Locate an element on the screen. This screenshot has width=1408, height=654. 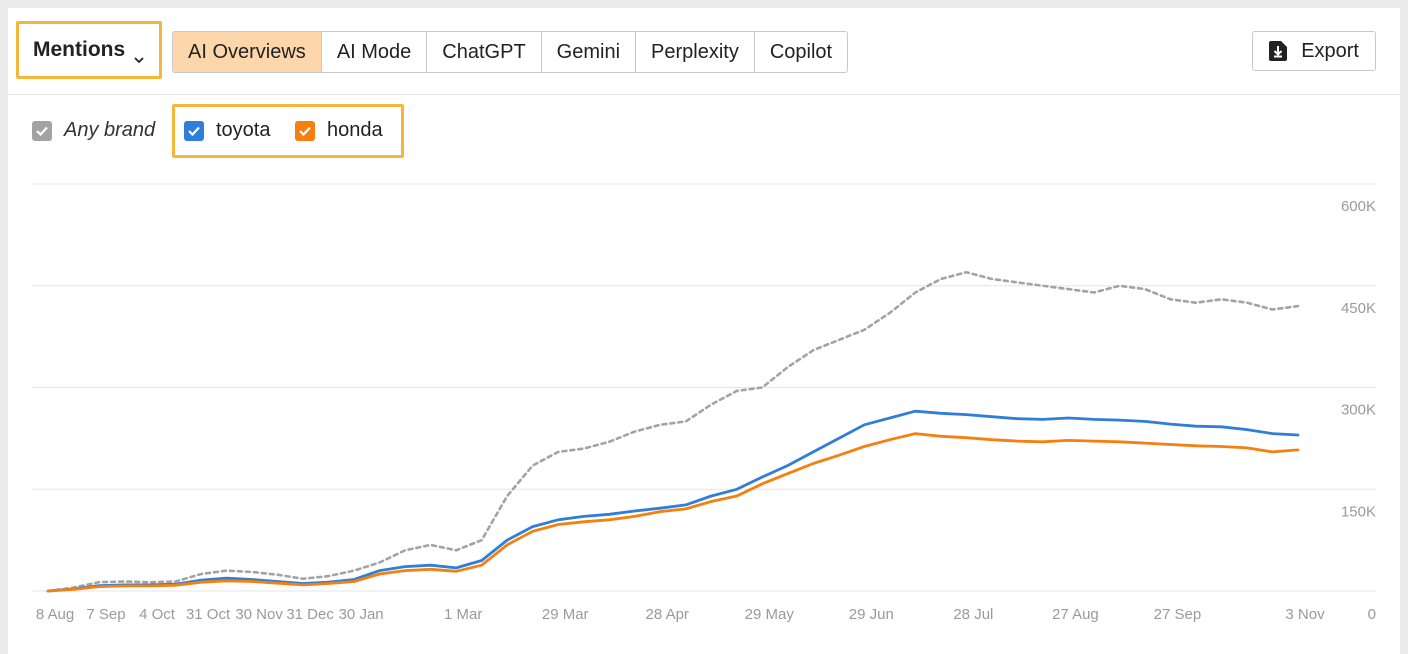
x-tick-label: 29 Mar is located at coordinates (565, 614).